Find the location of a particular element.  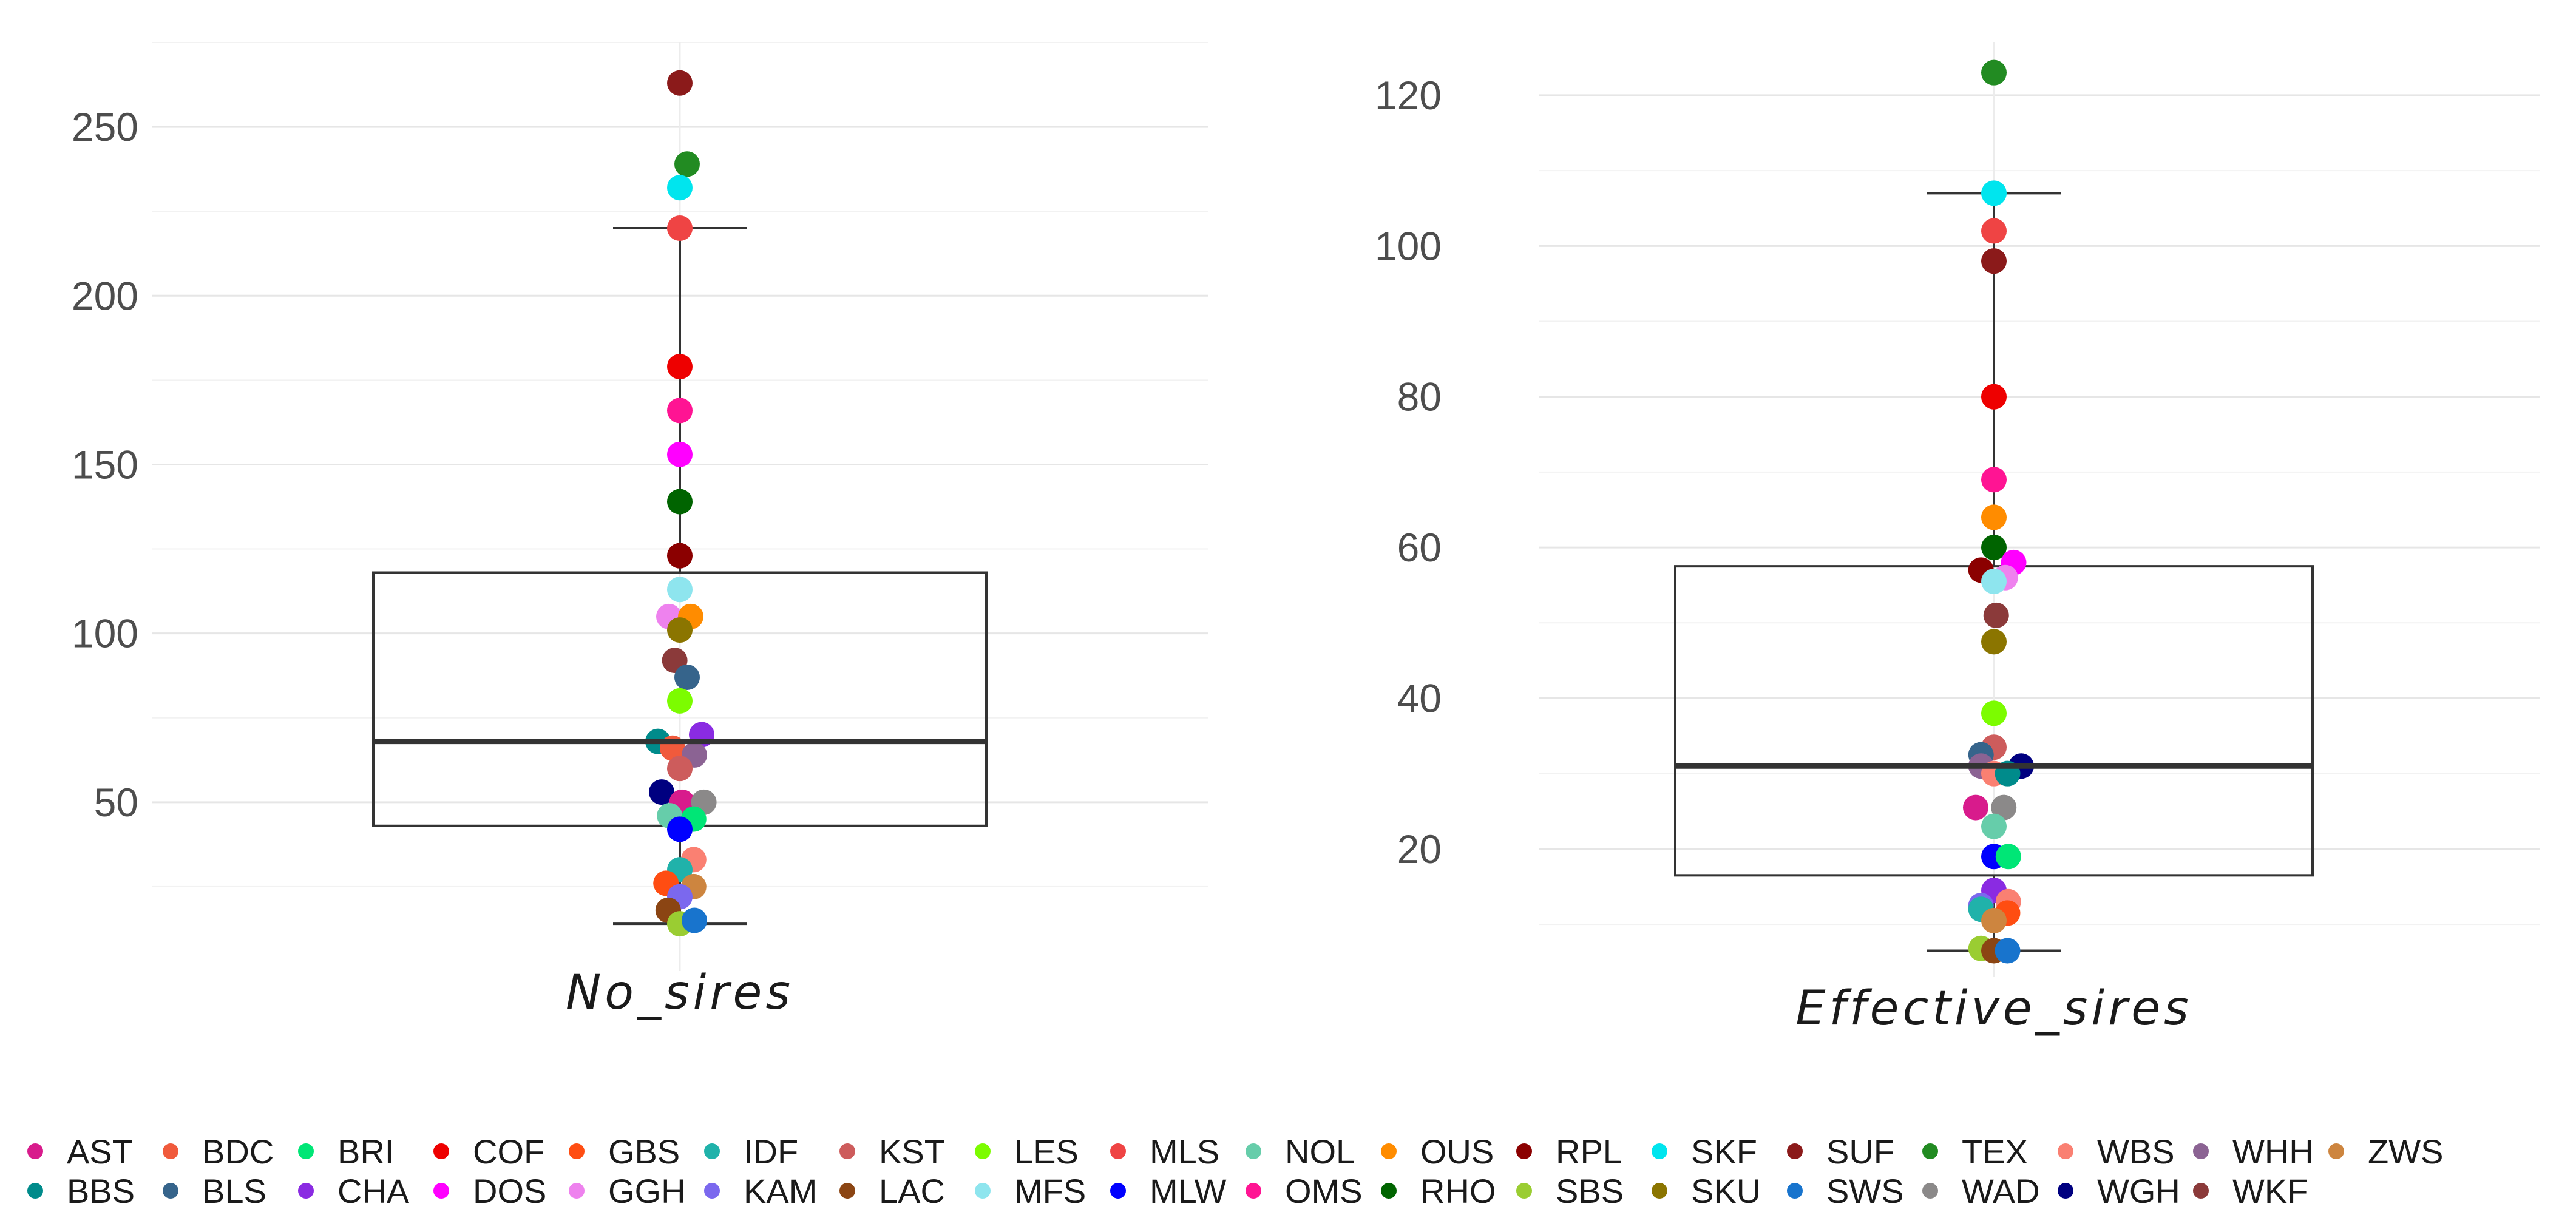

y-tick-label: 20 is located at coordinates (1419, 849).